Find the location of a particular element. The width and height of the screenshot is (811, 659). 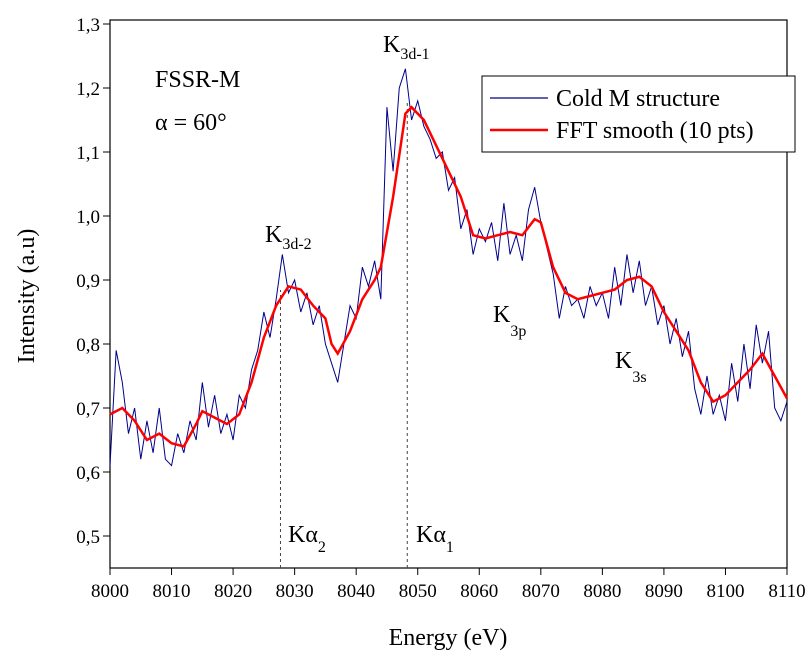

x-tick-label: 8070 is located at coordinates (541, 591).